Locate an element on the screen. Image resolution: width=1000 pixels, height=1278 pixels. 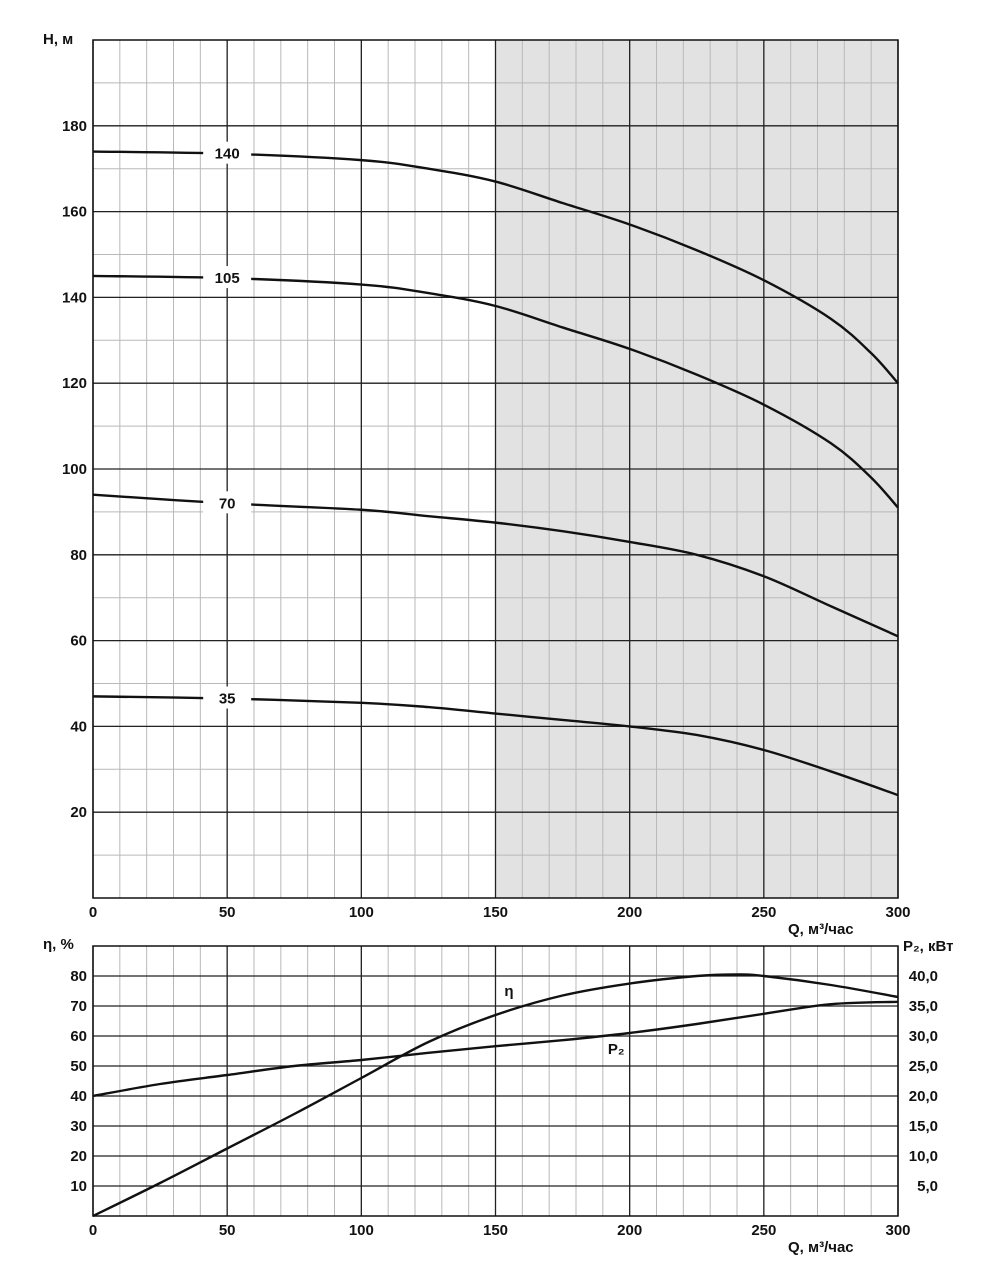
head-y-tick-labels: 20 40 60 80 100 120 140 160 180 is located at coordinates (74, 469).